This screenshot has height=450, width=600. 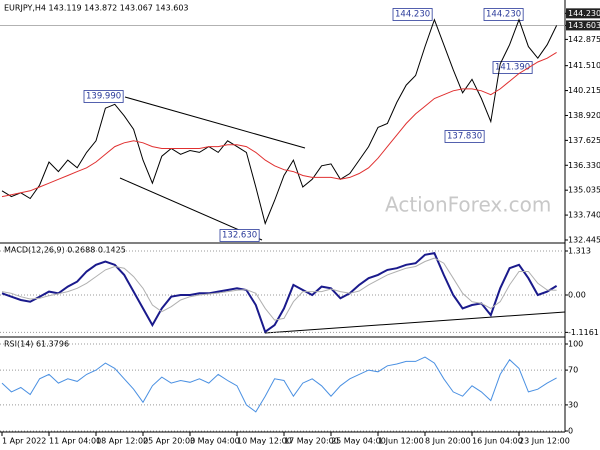 I want to click on annotation: 132.630, so click(x=239, y=236).